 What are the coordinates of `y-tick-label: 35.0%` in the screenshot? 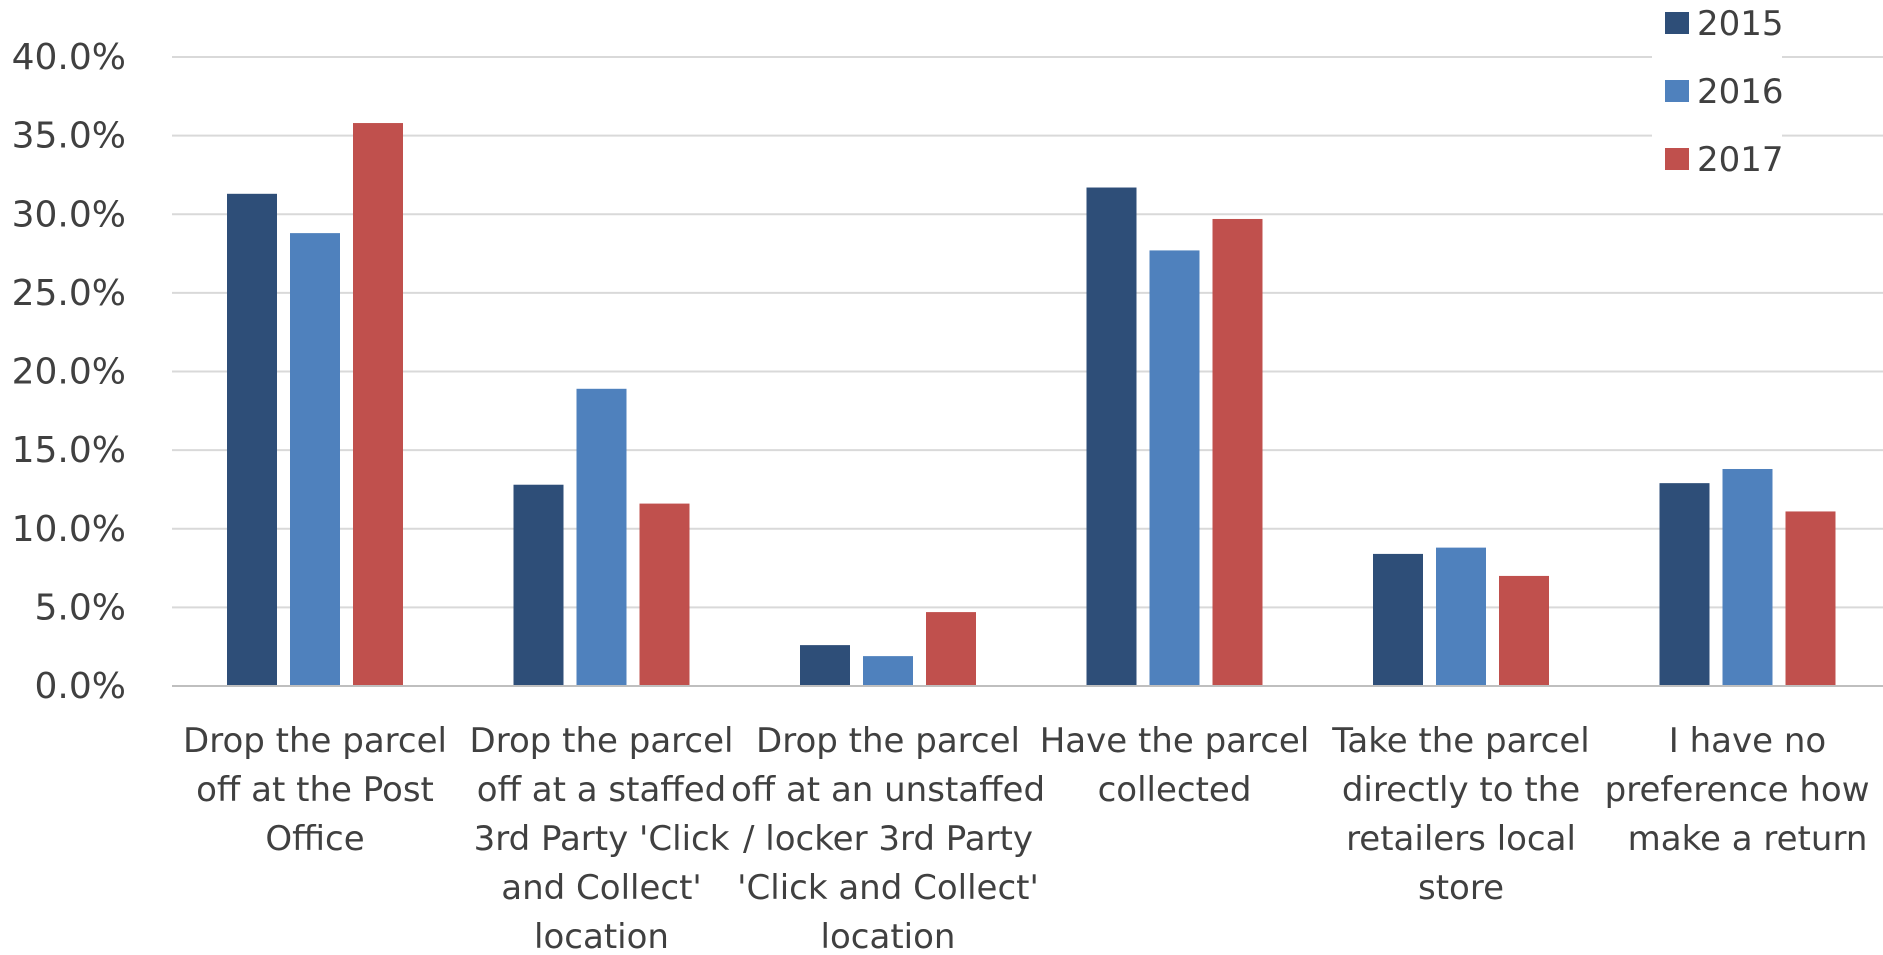 It's located at (69, 136).